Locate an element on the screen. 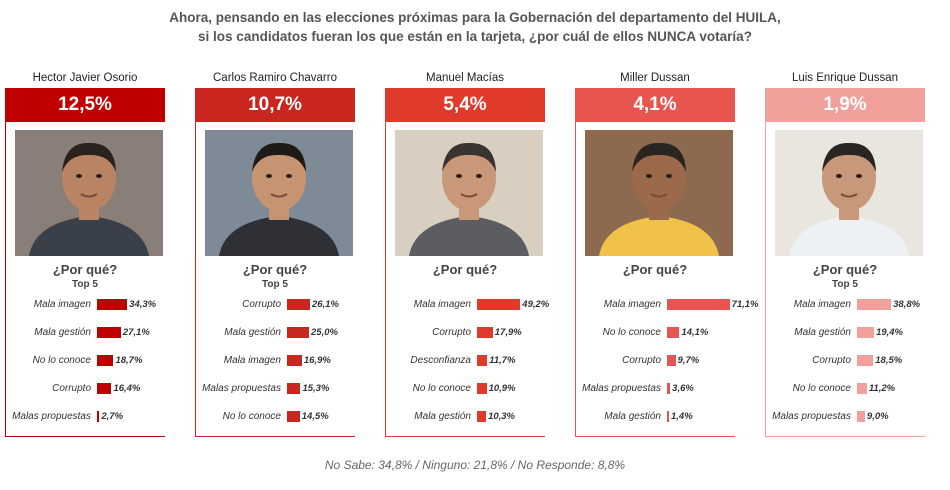 This screenshot has height=490, width=950. reason-value-label: 49,2% is located at coordinates (536, 304).